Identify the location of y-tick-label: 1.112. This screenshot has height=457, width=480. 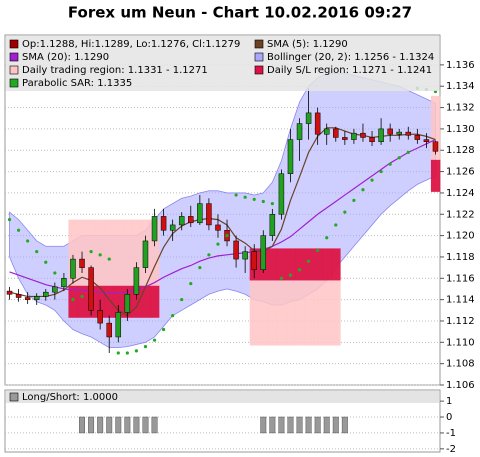
(460, 321).